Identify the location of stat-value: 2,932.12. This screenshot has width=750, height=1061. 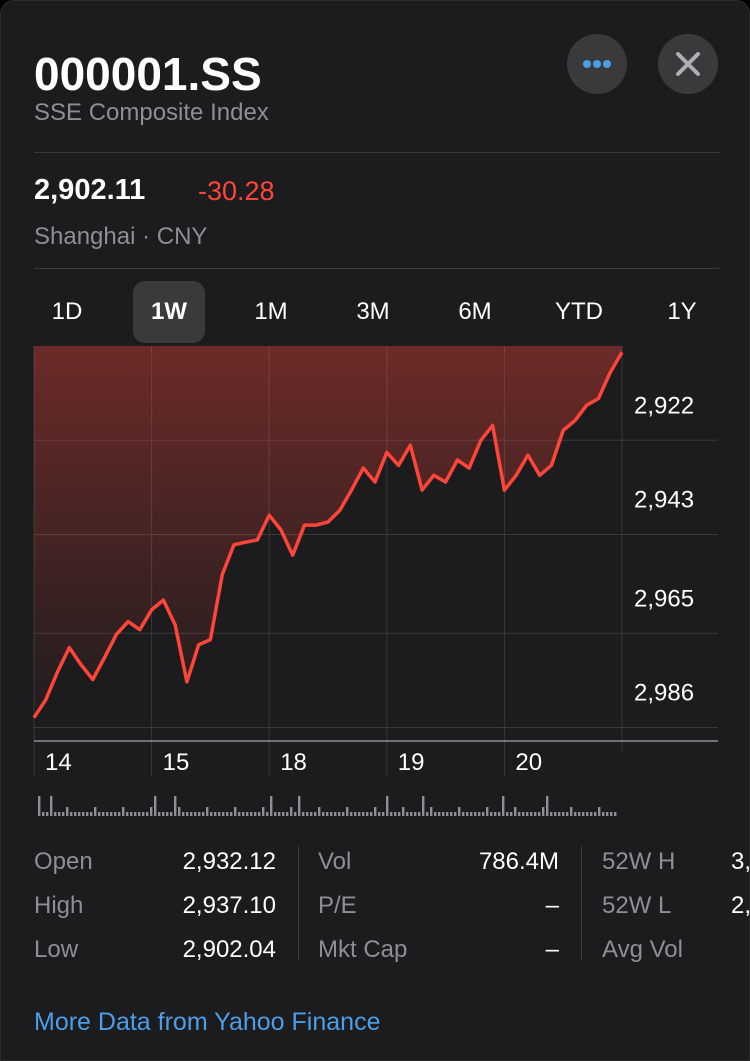
(229, 861).